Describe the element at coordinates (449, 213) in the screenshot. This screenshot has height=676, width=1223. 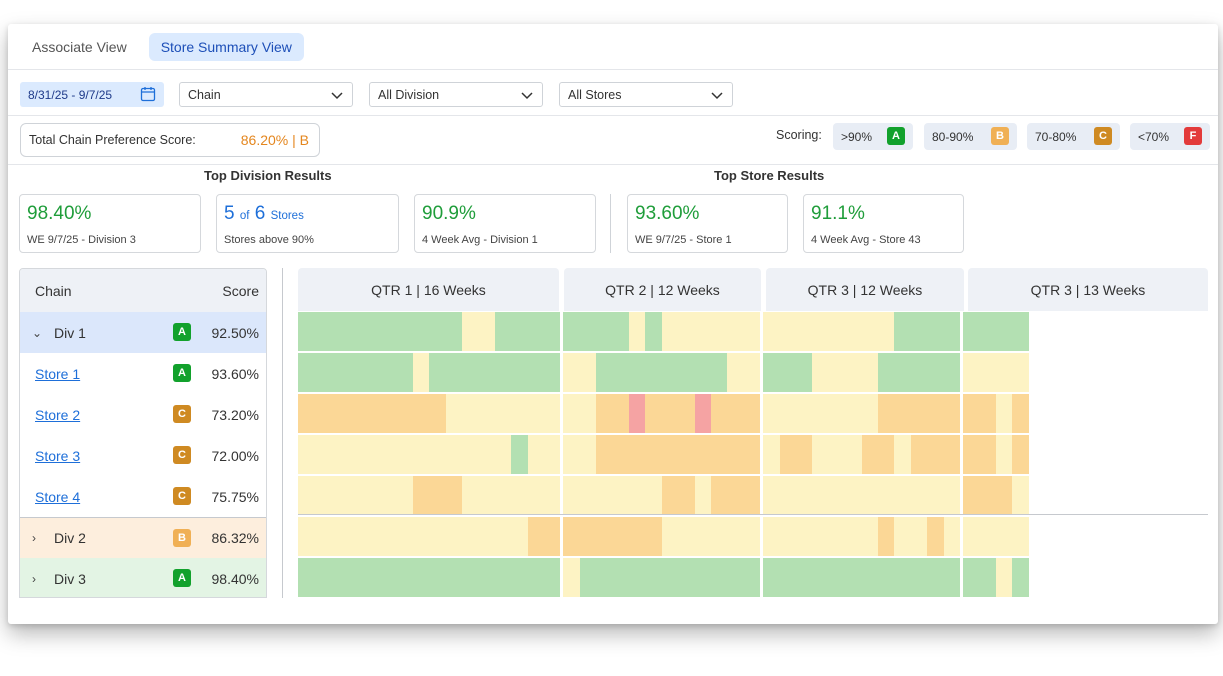
I see `kpi-value: 90.9%` at that location.